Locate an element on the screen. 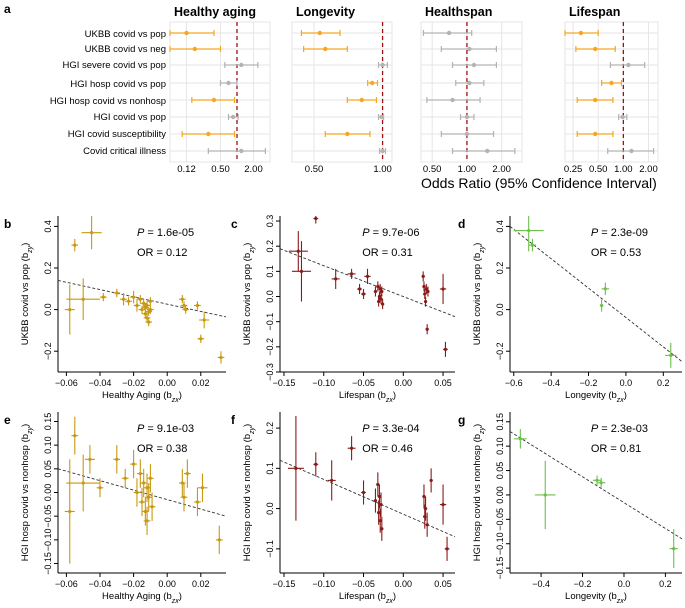 This screenshot has width=685, height=608. forest-x-axis-label: Odds Ratio (95% Confidence Interval) is located at coordinates (539, 183).